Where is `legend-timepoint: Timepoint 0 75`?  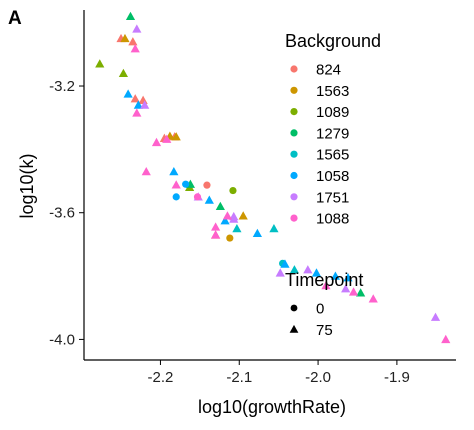
legend-timepoint: Timepoint 0 75 is located at coordinates (324, 304).